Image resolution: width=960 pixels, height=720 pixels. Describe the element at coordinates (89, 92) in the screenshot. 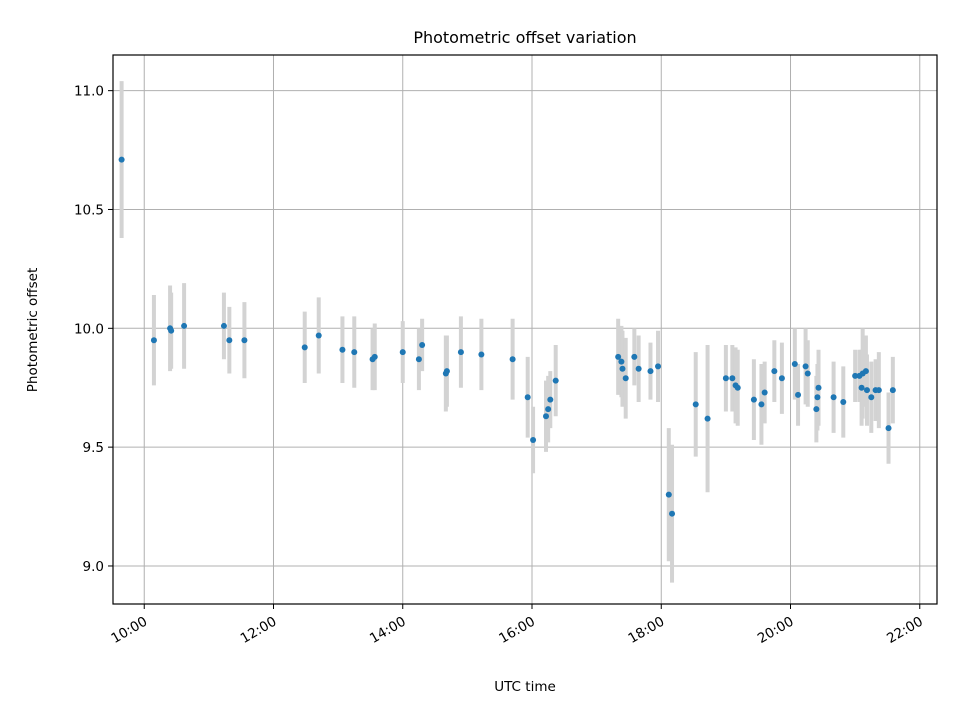

I see `y-tick-label: 11.0` at that location.